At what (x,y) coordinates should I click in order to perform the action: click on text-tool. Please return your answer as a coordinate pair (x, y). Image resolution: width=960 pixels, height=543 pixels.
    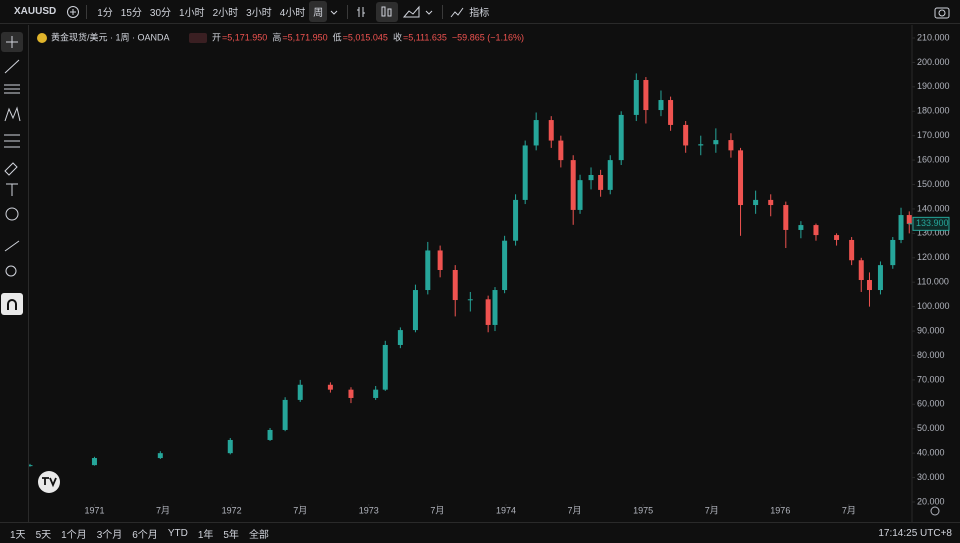
    Looking at the image, I should click on (12, 189).